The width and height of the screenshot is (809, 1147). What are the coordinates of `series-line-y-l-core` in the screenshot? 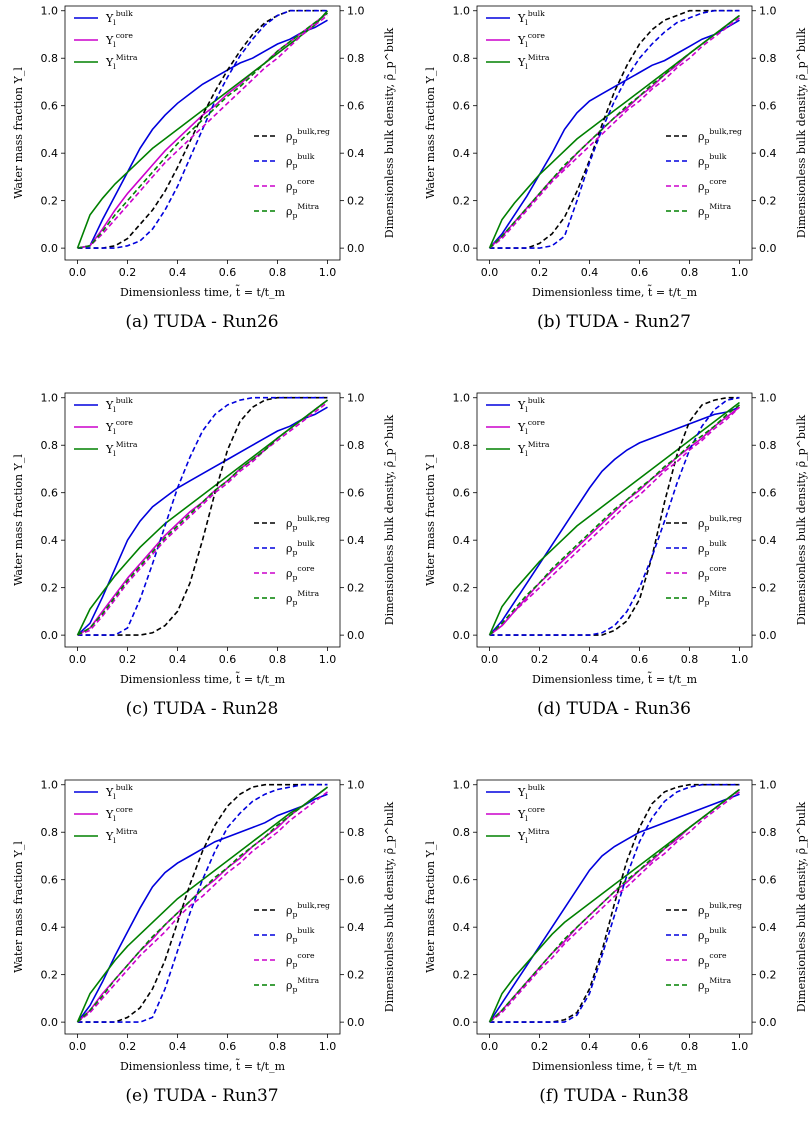 It's located at (202, 130).